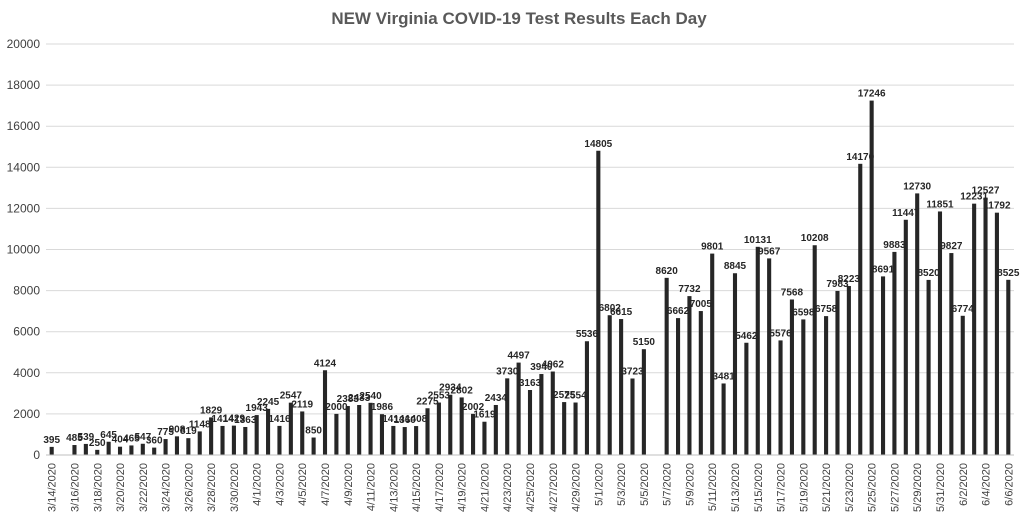 The image size is (1024, 530). I want to click on x-tick-label: 5/5/2020, so click(645, 484).